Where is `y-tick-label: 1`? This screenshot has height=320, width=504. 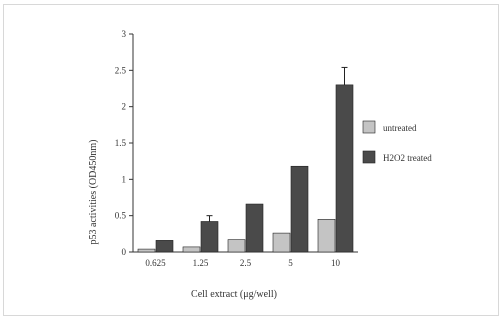 y-tick-label: 1 is located at coordinates (124, 179).